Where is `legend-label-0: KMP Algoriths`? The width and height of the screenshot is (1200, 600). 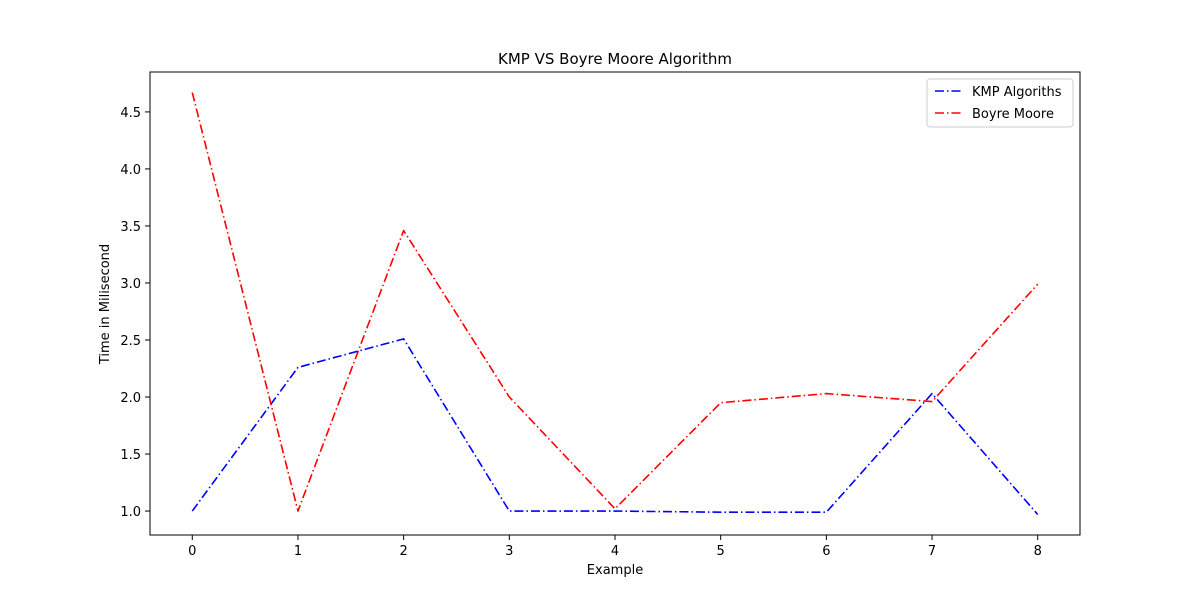 legend-label-0: KMP Algoriths is located at coordinates (1017, 92).